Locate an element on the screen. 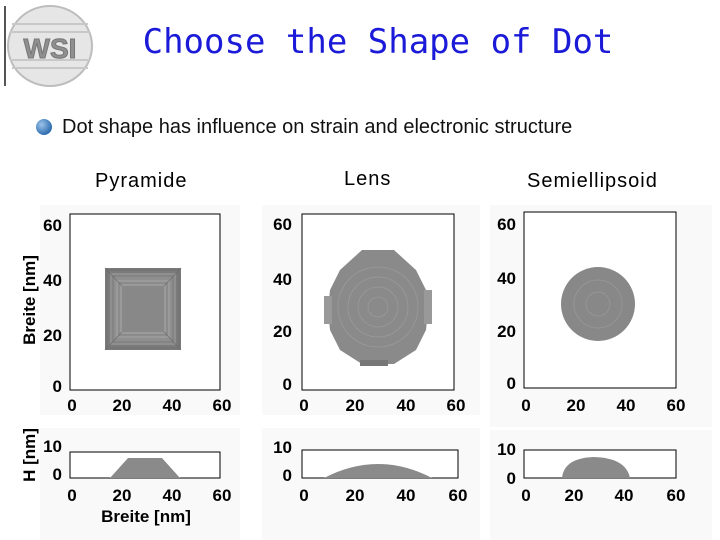 The image size is (720, 540). slide-title: Choose the Shape of Dot is located at coordinates (378, 42).